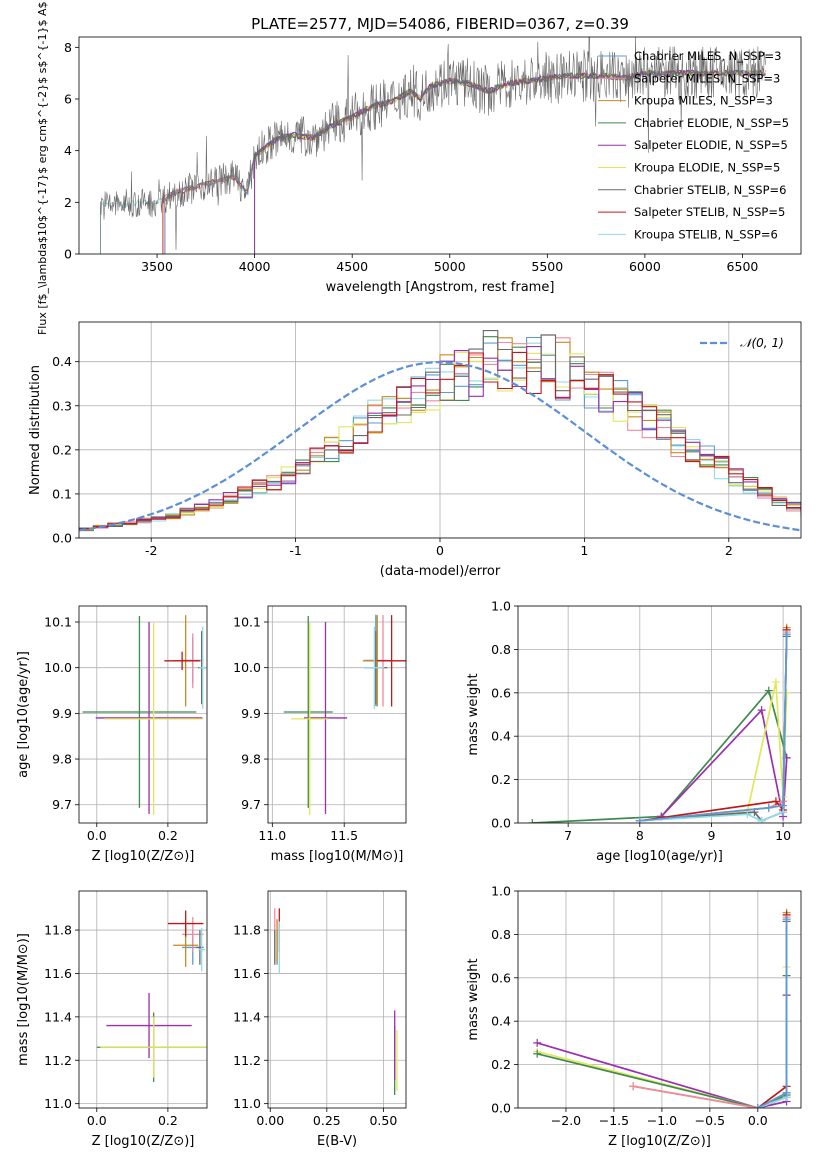 The height and width of the screenshot is (1170, 819). What do you see at coordinates (709, 212) in the screenshot?
I see `legend-label-salpeter-stelib: Salpeter STELIB, N_SSP=5` at bounding box center [709, 212].